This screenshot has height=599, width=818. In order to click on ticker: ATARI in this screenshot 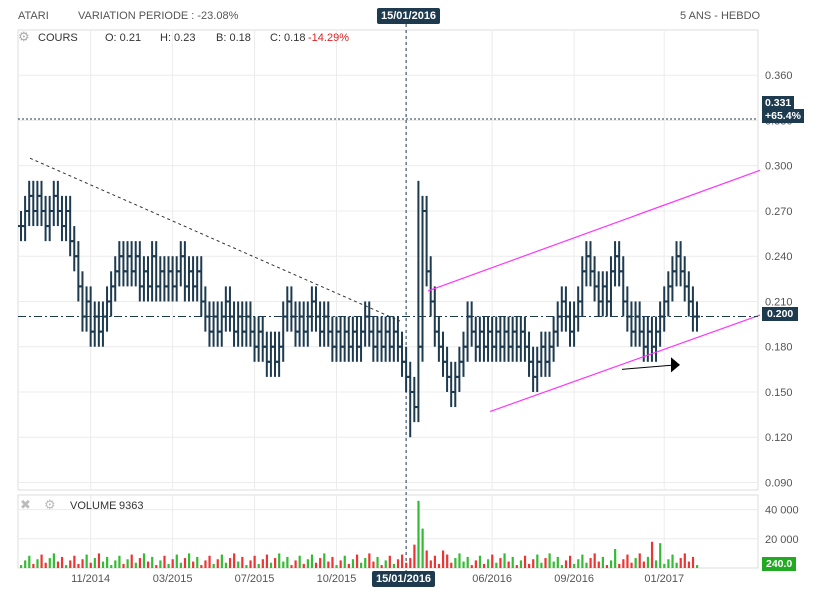, I will do `click(33, 16)`.